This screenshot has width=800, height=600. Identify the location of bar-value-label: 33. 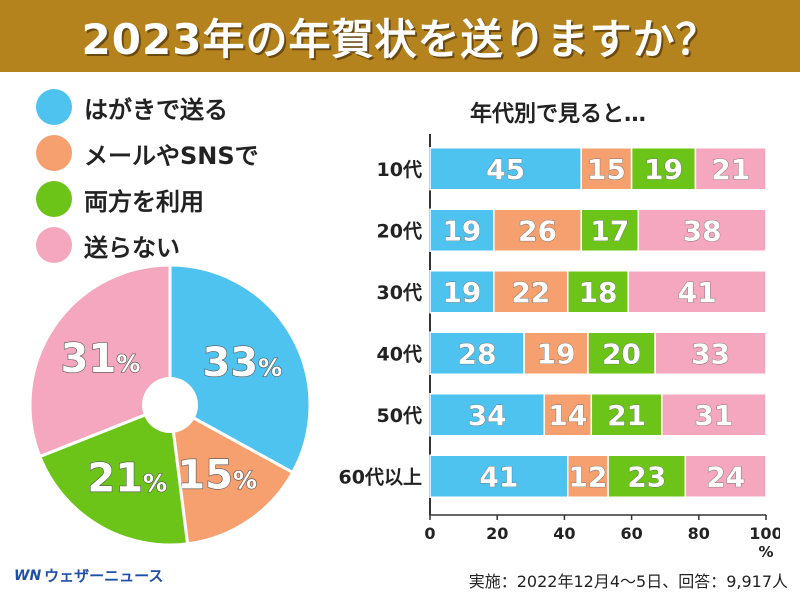
(710, 353).